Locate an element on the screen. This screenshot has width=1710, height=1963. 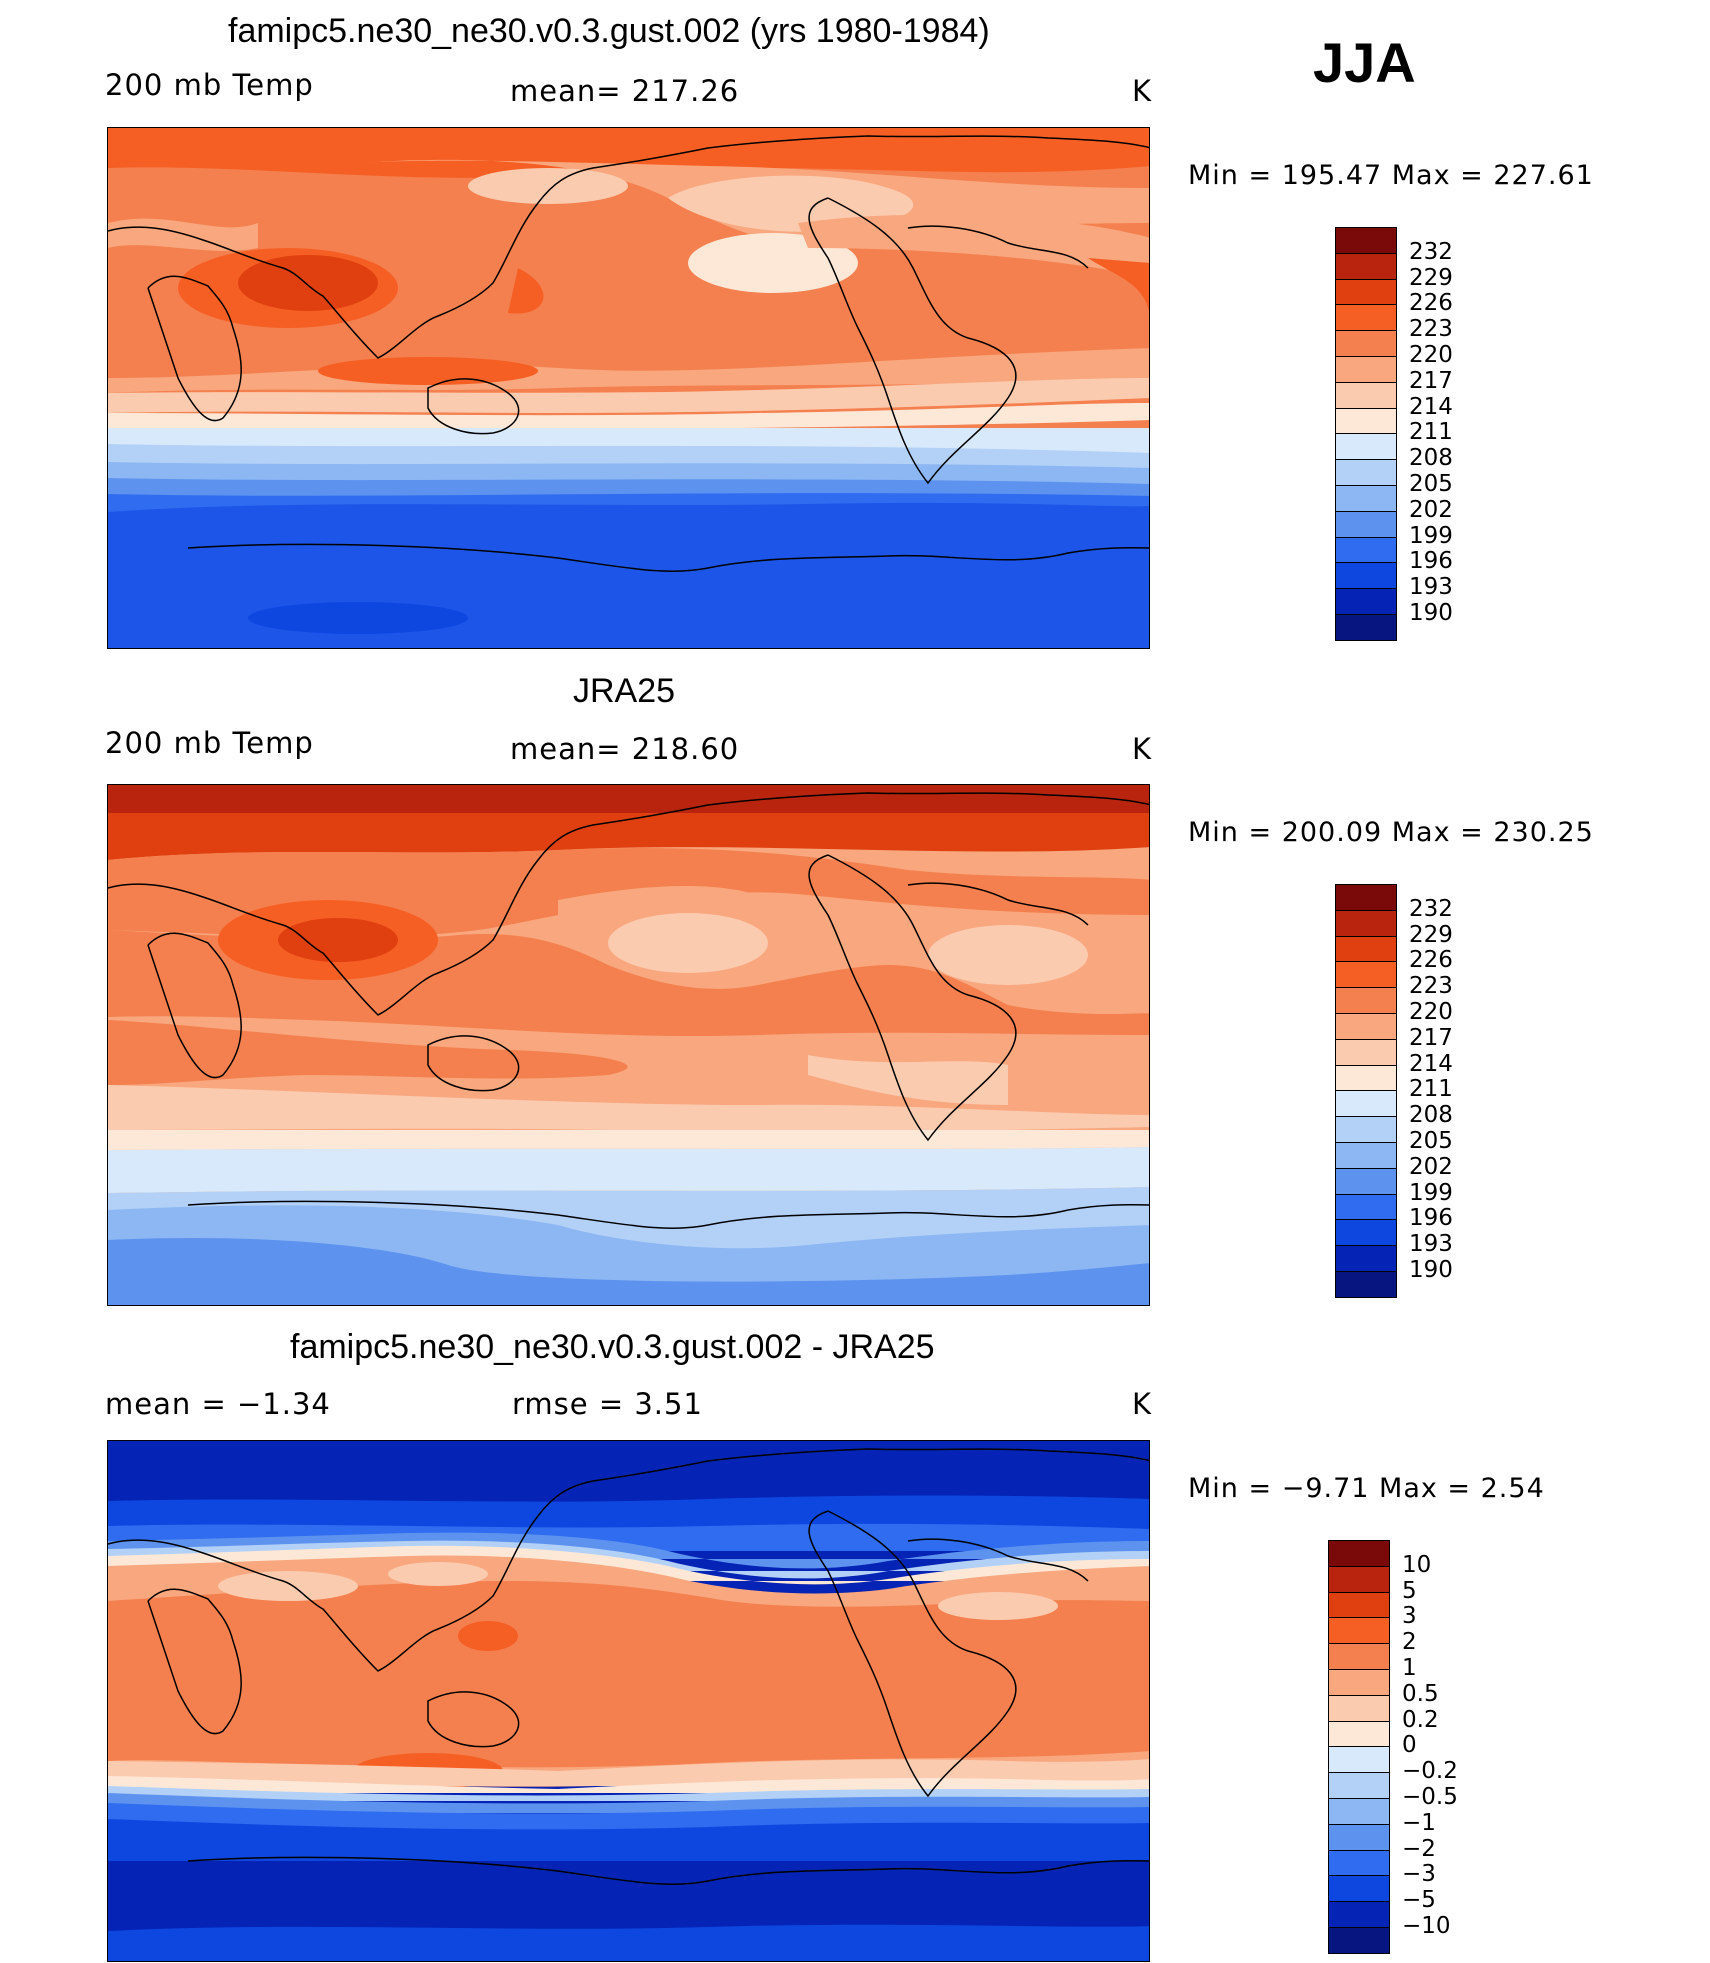
colorbar-label: 0.2 is located at coordinates (1420, 1719).